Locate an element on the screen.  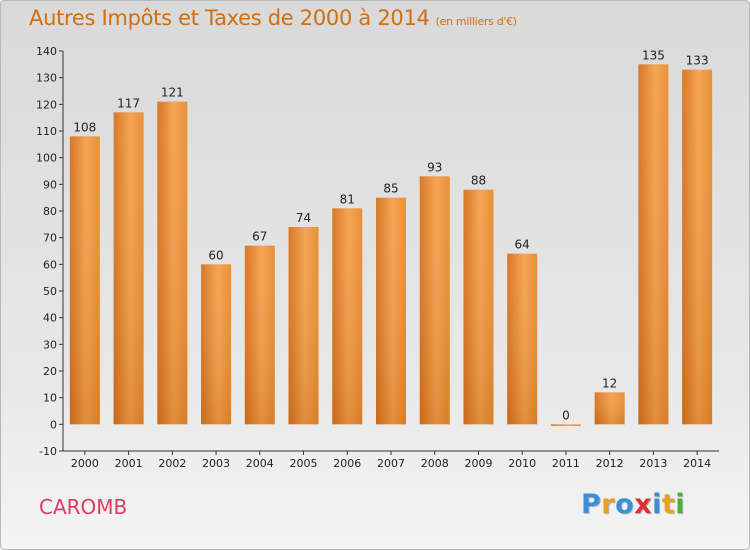
x-tick-label: 2004 is located at coordinates (260, 463).